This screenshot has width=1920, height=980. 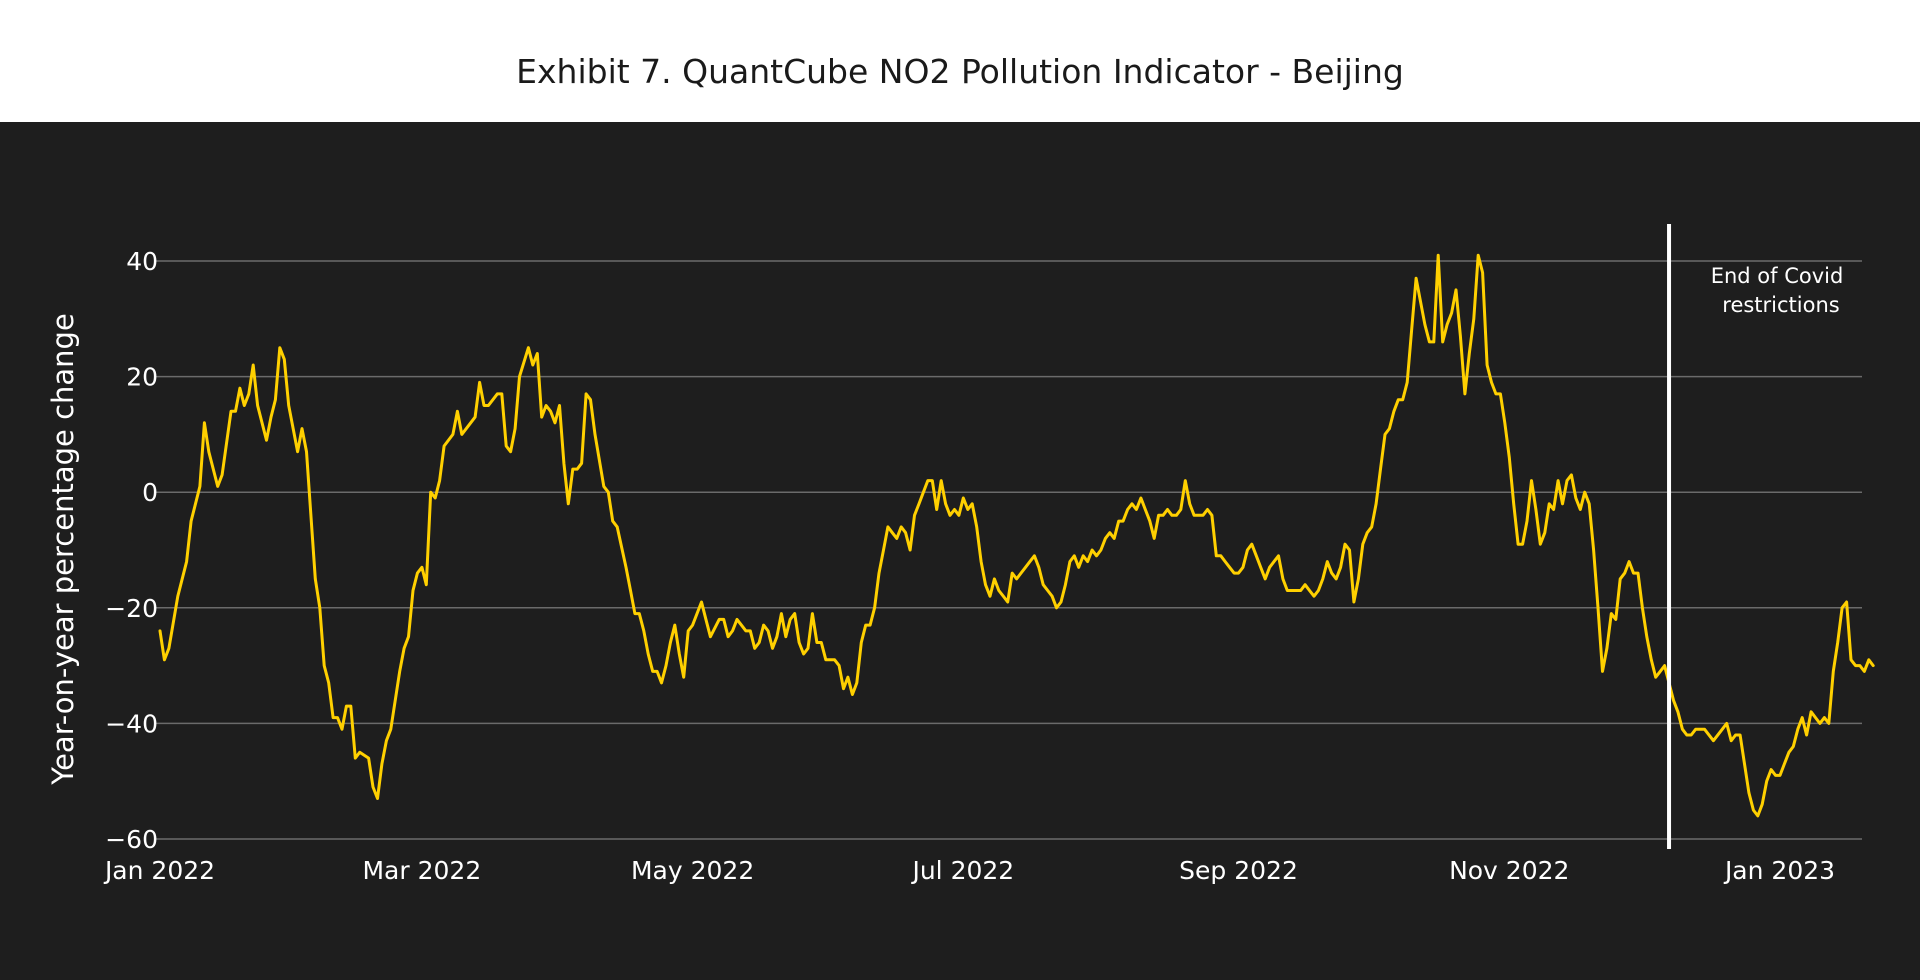 I want to click on x-tick-label: Jan 2023, so click(x=1779, y=870).